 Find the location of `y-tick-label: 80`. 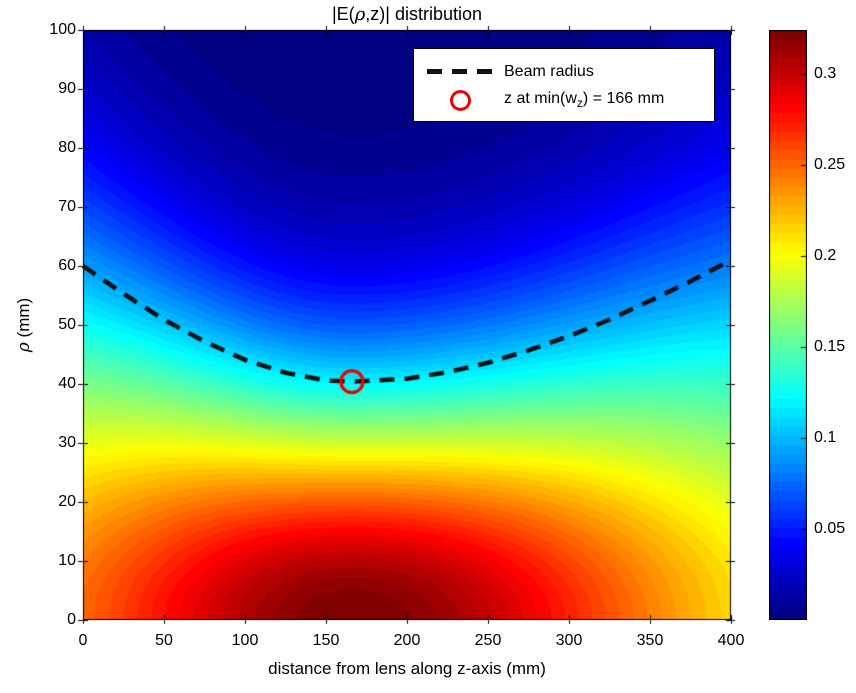

y-tick-label: 80 is located at coordinates (67, 147).